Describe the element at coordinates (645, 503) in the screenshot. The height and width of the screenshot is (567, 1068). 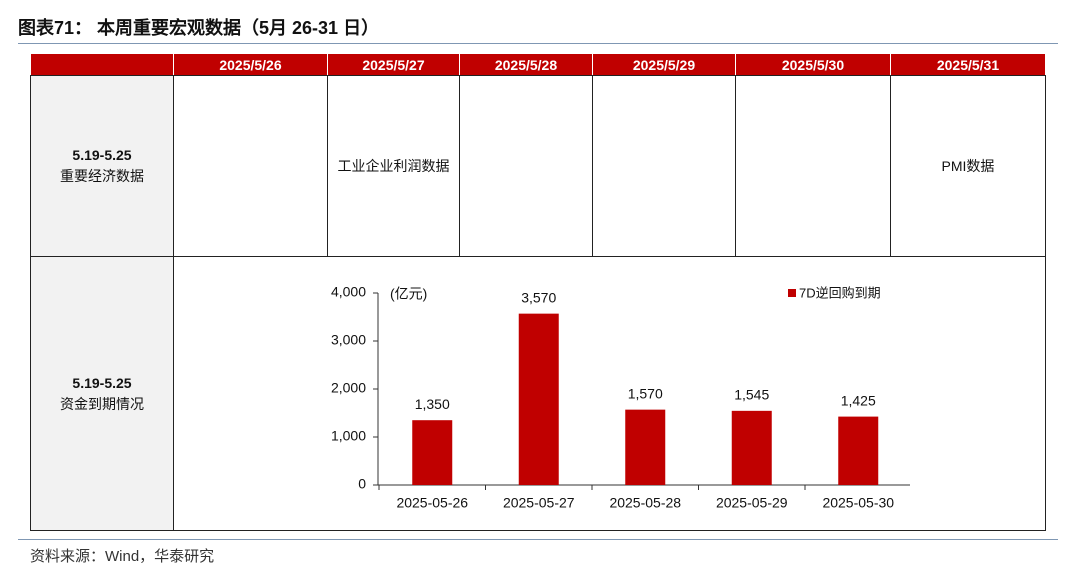
I see `x-tick-label: 2025-05-28` at that location.